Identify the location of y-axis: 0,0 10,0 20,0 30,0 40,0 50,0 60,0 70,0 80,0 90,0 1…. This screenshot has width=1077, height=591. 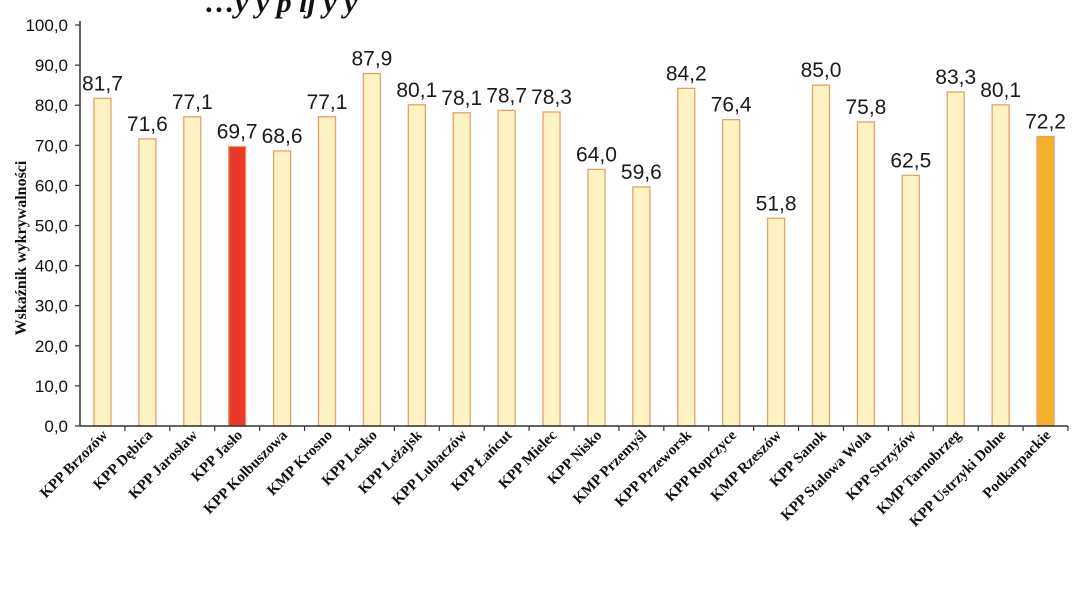
(53, 226).